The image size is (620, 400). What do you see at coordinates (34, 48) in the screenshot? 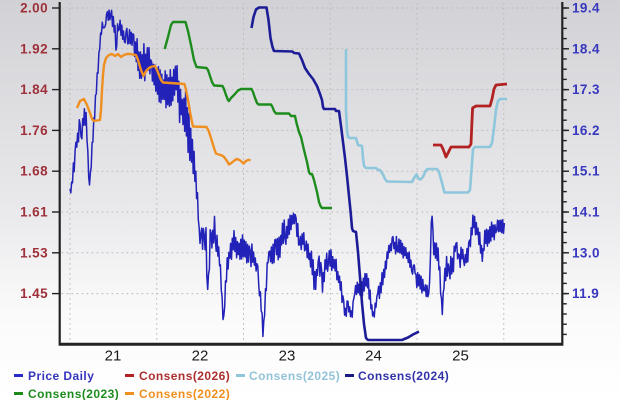
I see `svg-text: 1.92` at bounding box center [34, 48].